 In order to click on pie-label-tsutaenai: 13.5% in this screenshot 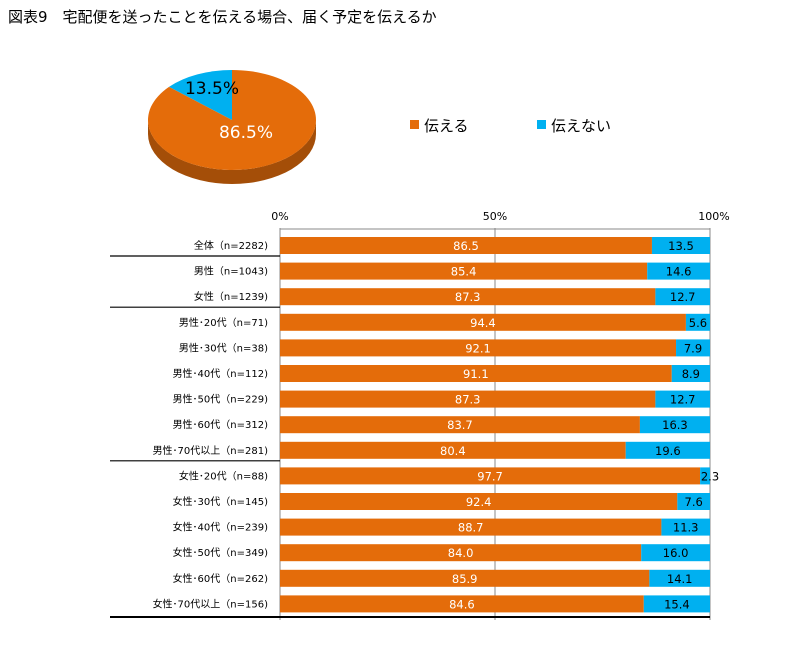, I will do `click(212, 89)`.